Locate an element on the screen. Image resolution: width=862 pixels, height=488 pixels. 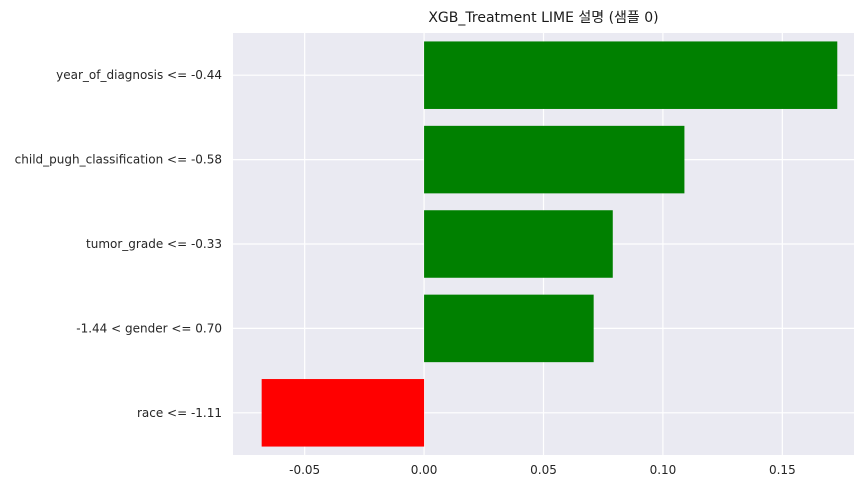
x-tick-label: 0.00 is located at coordinates (424, 470).